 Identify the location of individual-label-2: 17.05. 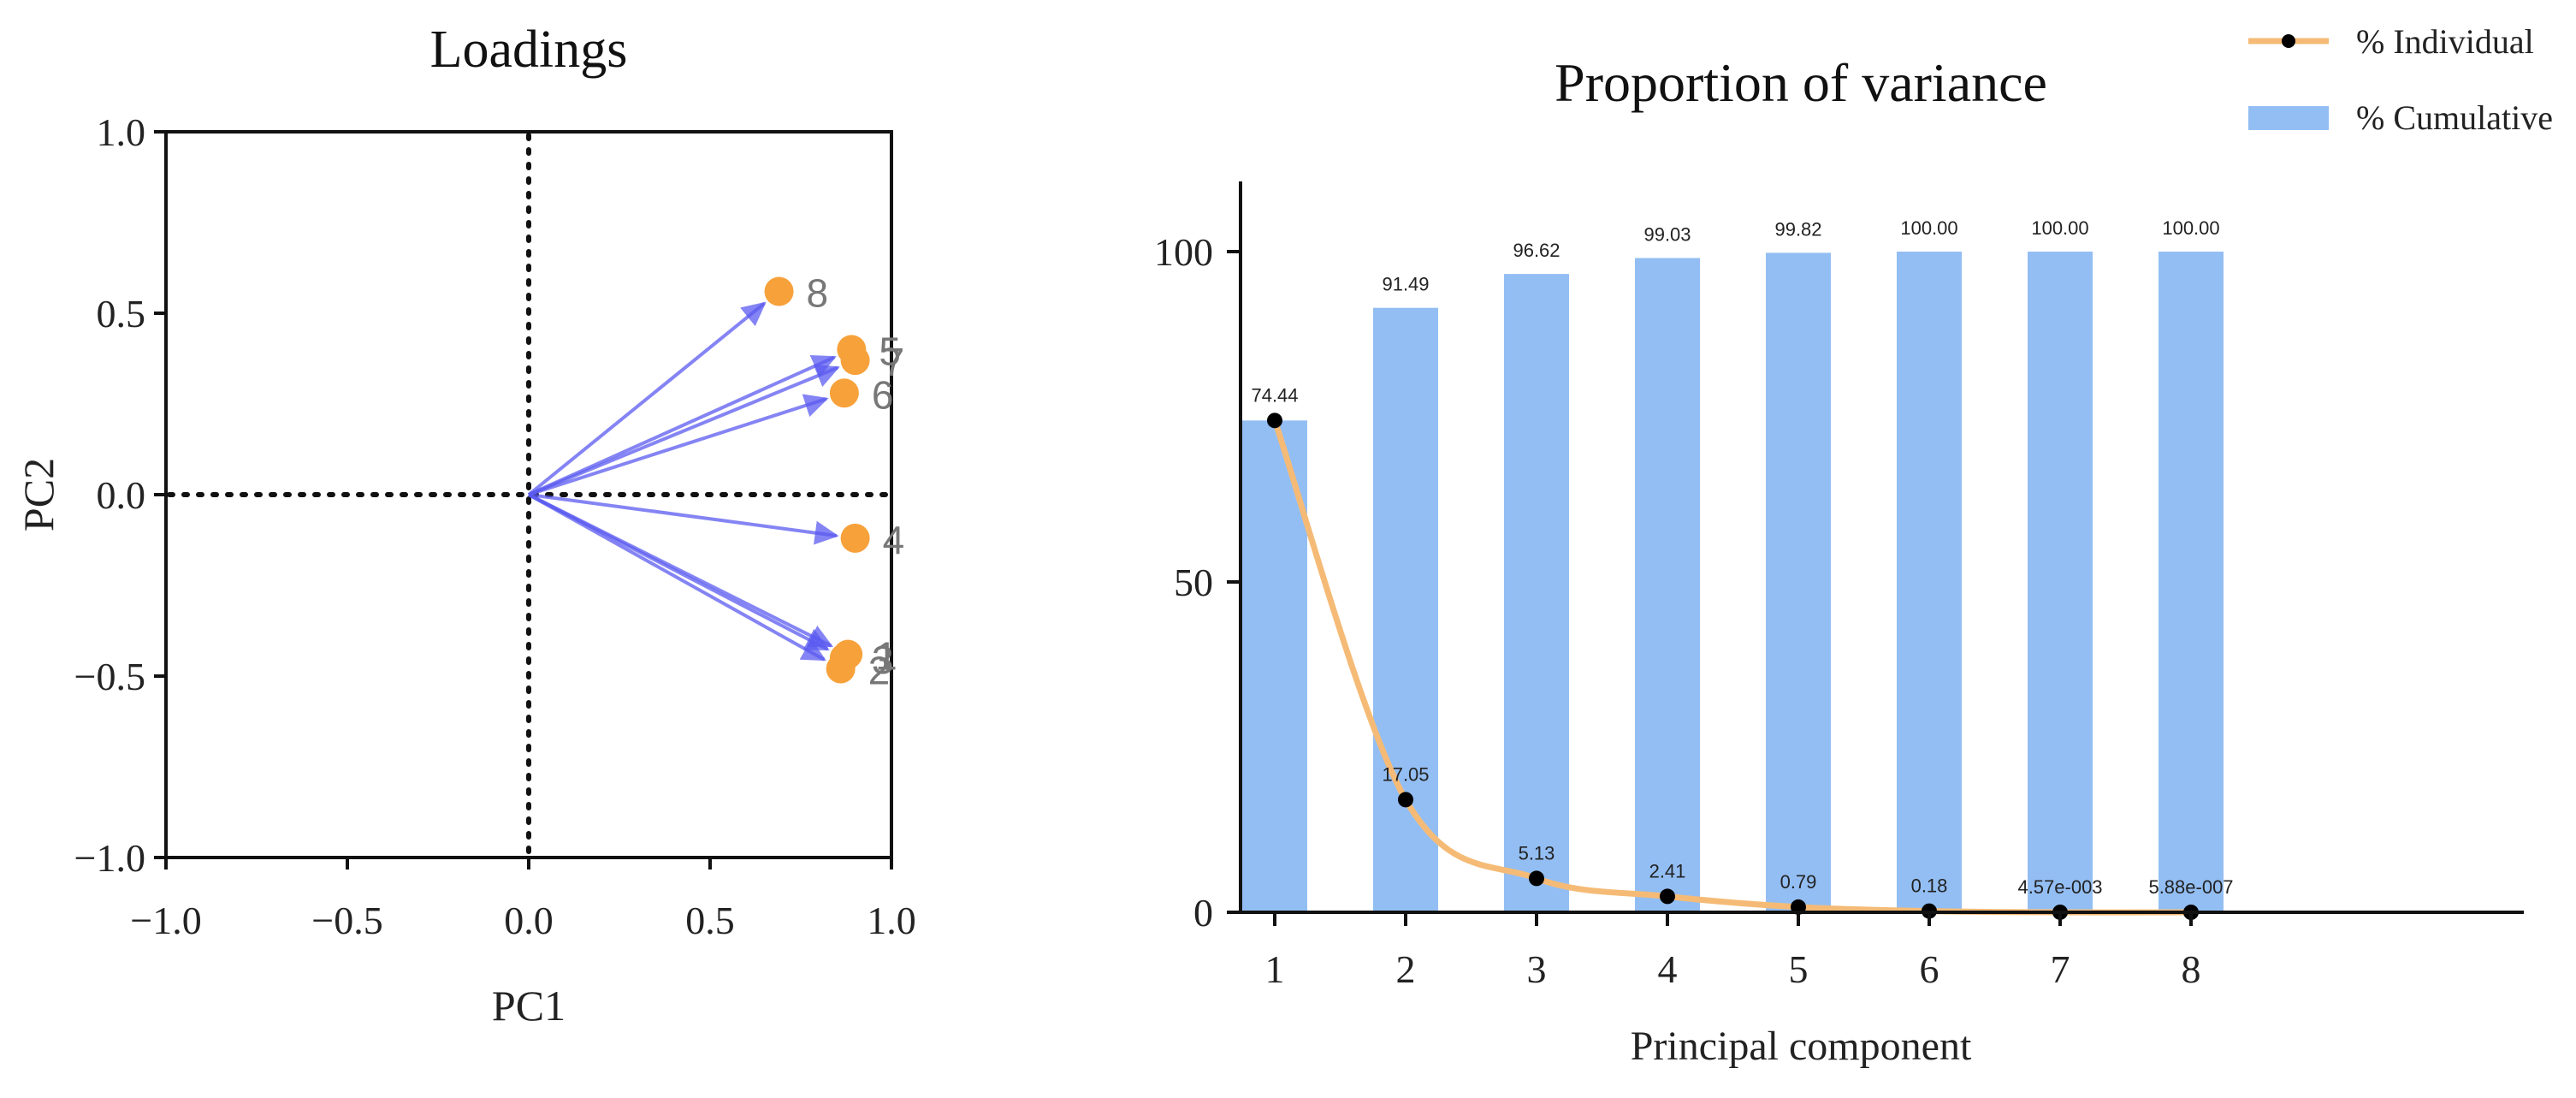
(1405, 774).